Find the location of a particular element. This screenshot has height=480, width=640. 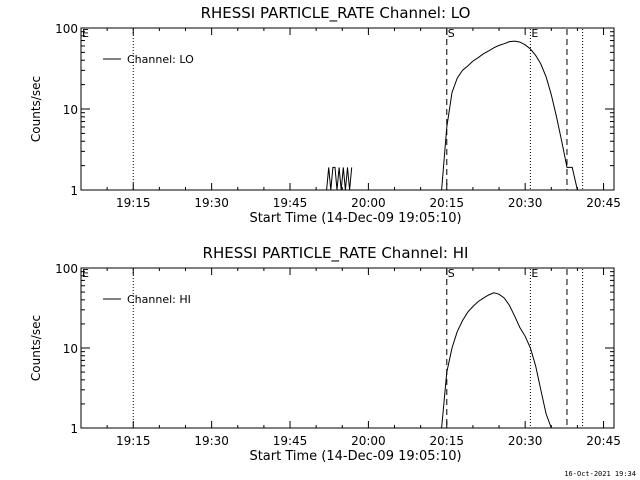

chart-title: RHESSI PARTICLE_RATE Channel: HI is located at coordinates (336, 253).